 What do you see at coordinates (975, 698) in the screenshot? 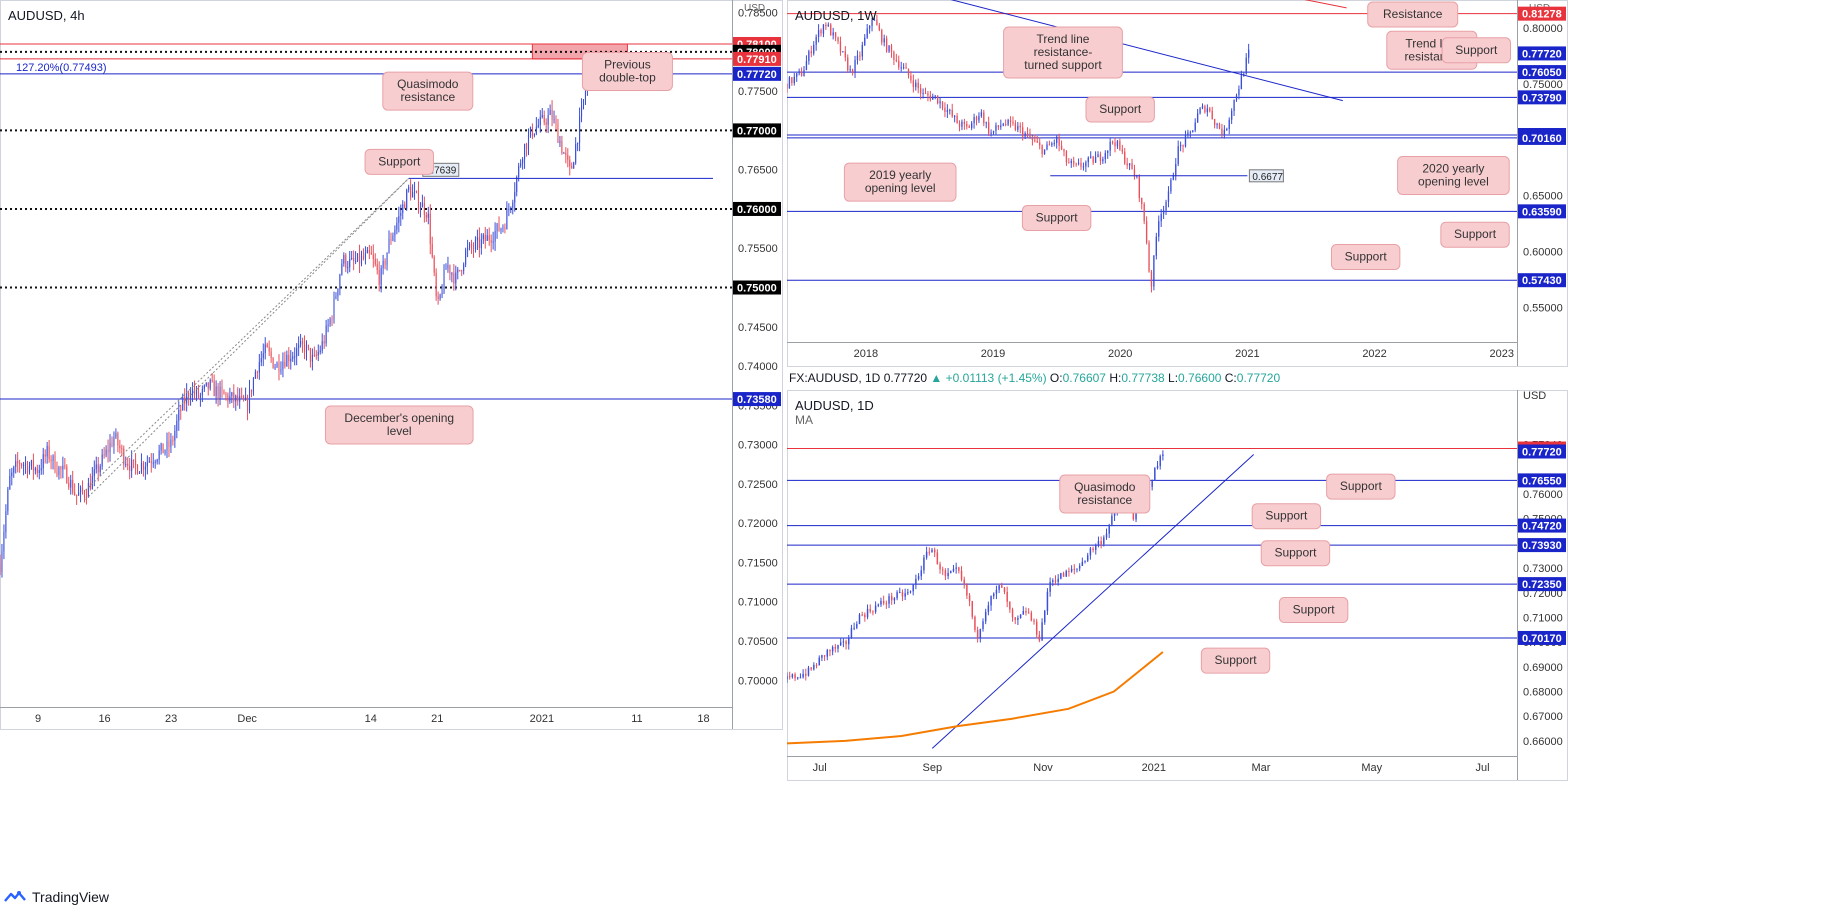
I see `moving-average-line` at bounding box center [975, 698].